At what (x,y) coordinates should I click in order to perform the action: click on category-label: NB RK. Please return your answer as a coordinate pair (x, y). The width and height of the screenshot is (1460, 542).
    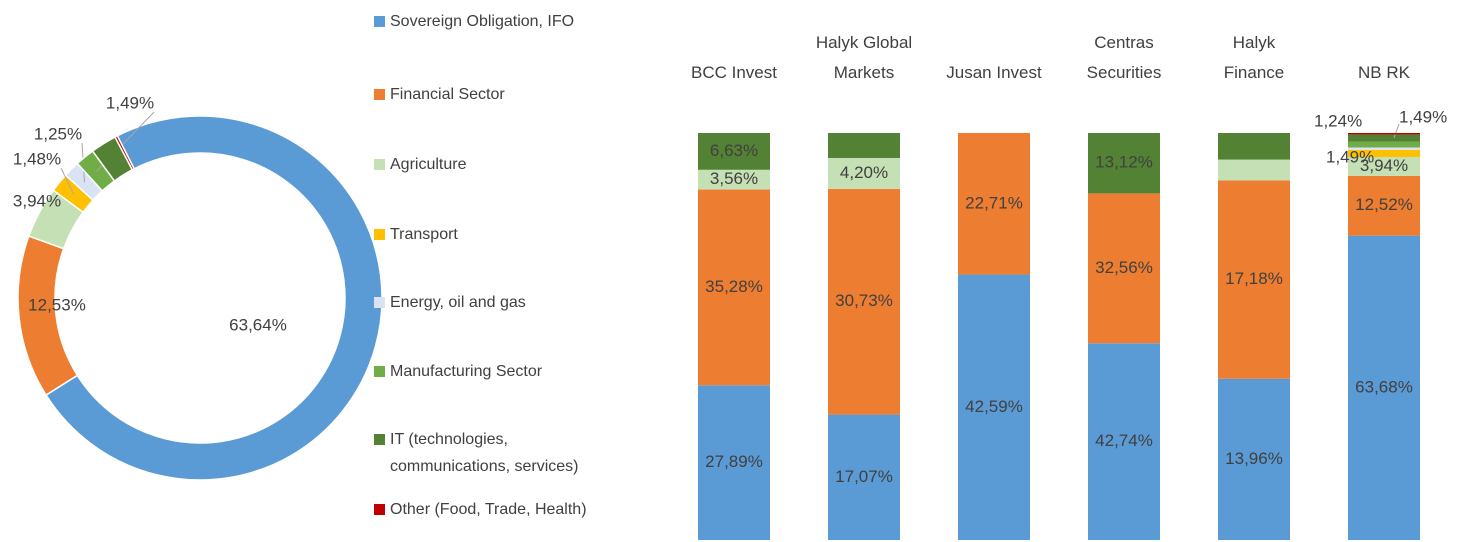
    Looking at the image, I should click on (1384, 72).